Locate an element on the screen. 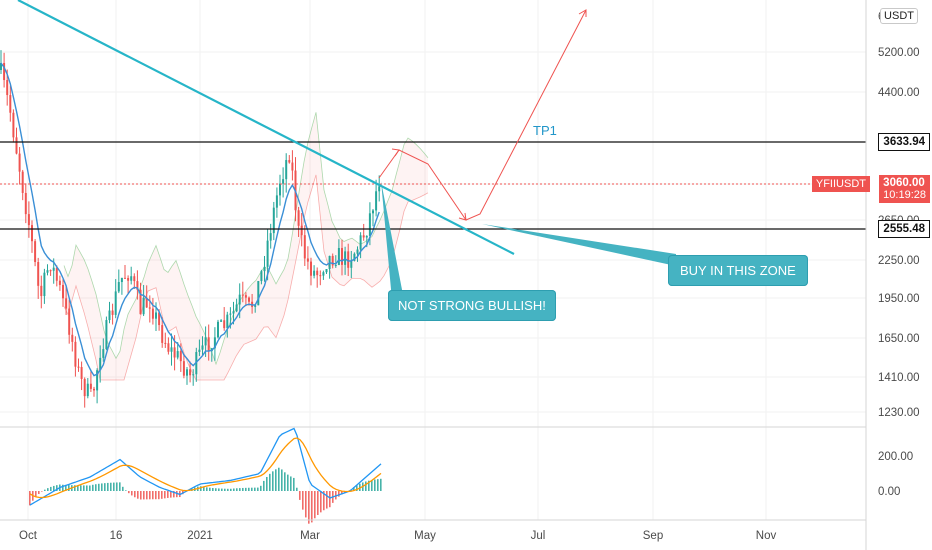 The height and width of the screenshot is (550, 932). currency-label: USDT is located at coordinates (899, 16).